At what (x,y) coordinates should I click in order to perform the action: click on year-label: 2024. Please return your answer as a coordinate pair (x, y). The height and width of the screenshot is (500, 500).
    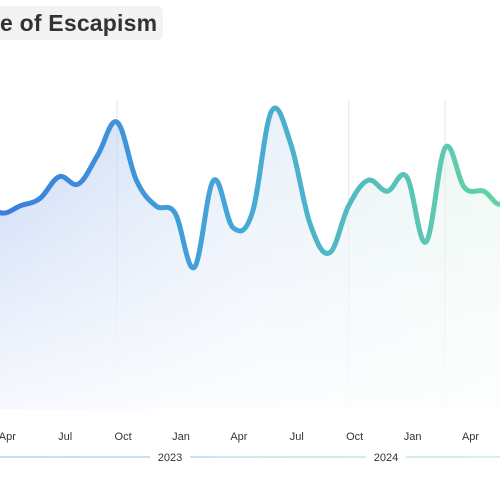
    Looking at the image, I should click on (386, 458).